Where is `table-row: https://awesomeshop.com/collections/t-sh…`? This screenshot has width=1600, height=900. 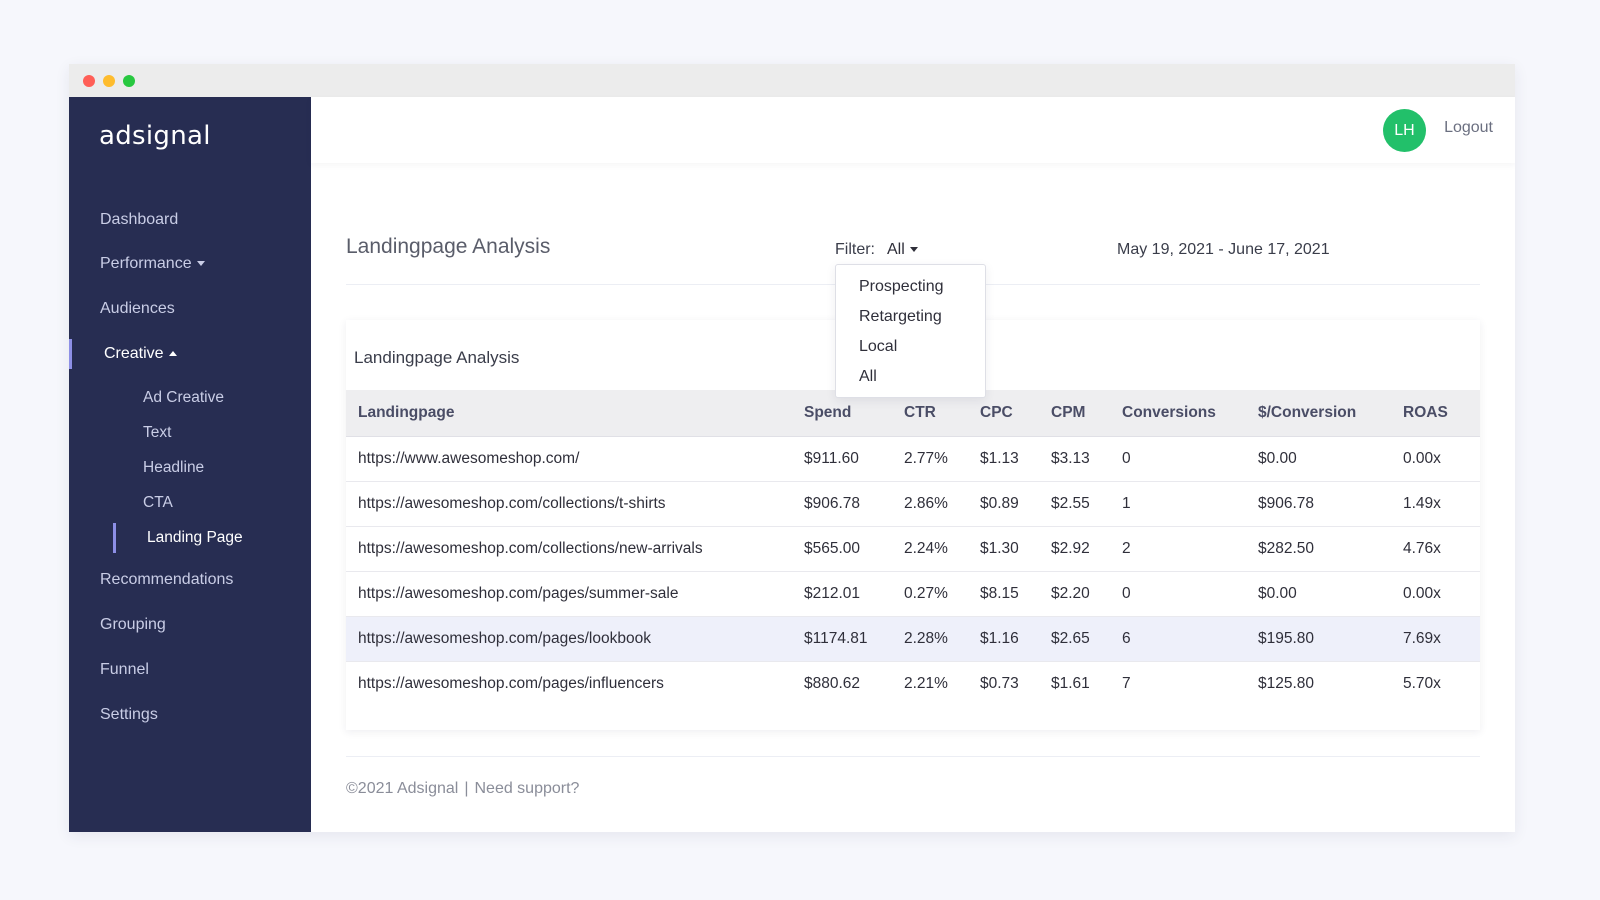
table-row: https://awesomeshop.com/collections/t-sh… is located at coordinates (913, 504).